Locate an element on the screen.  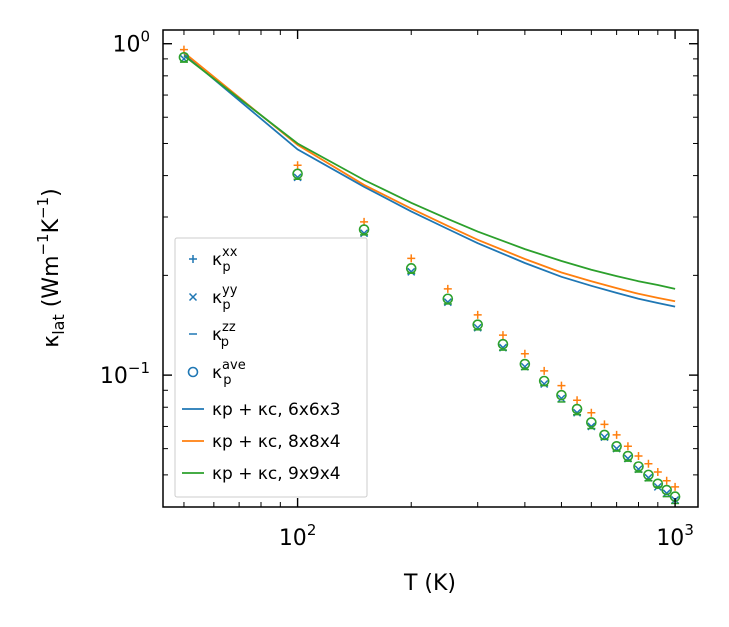
legend-label-ave: κave p is located at coordinates (229, 373).